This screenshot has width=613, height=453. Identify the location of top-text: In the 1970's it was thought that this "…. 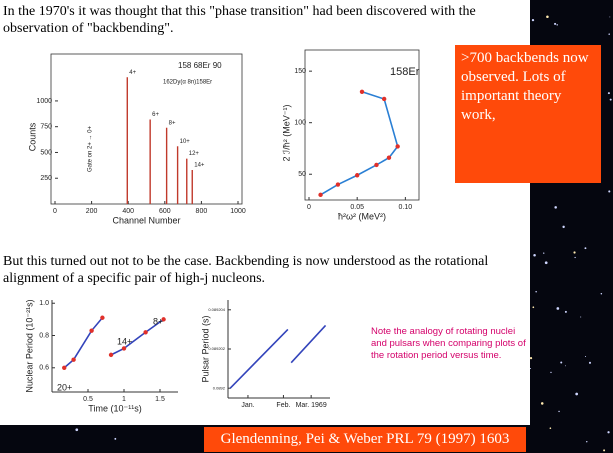
(239, 20).